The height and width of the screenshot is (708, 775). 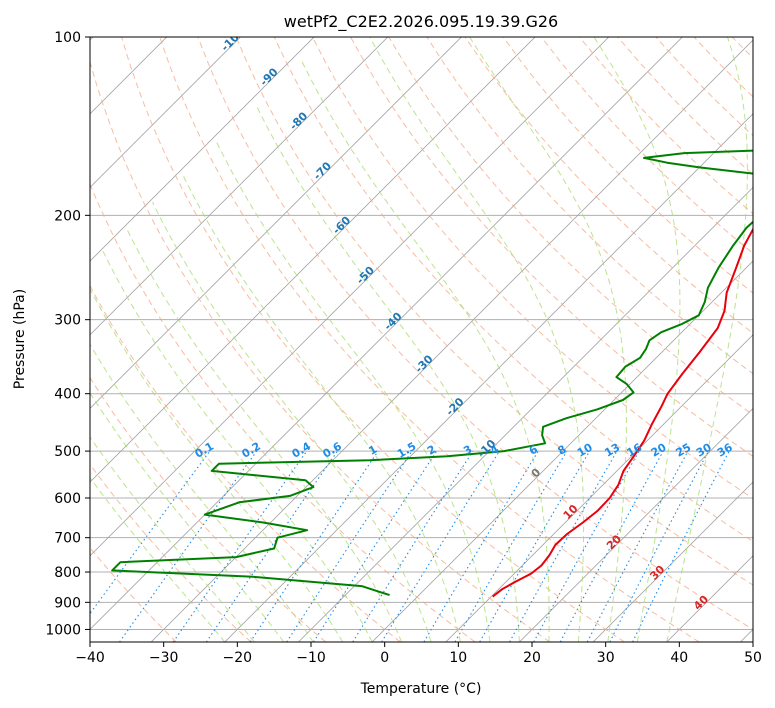 What do you see at coordinates (372, 450) in the screenshot?
I see `mixing-ratio-label: 1` at bounding box center [372, 450].